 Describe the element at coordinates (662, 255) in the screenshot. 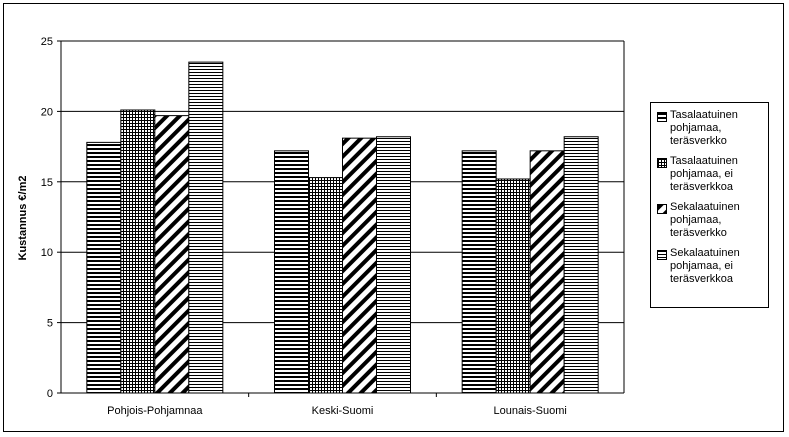

I see `legend-swatch-dense-horizontal-lines` at that location.